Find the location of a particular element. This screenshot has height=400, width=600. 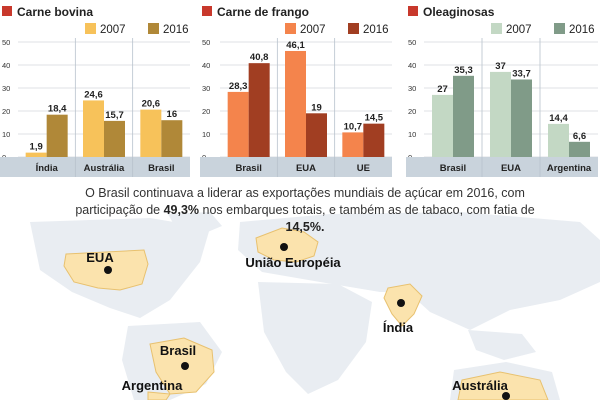

map-label-eua: EUA is located at coordinates (100, 257).